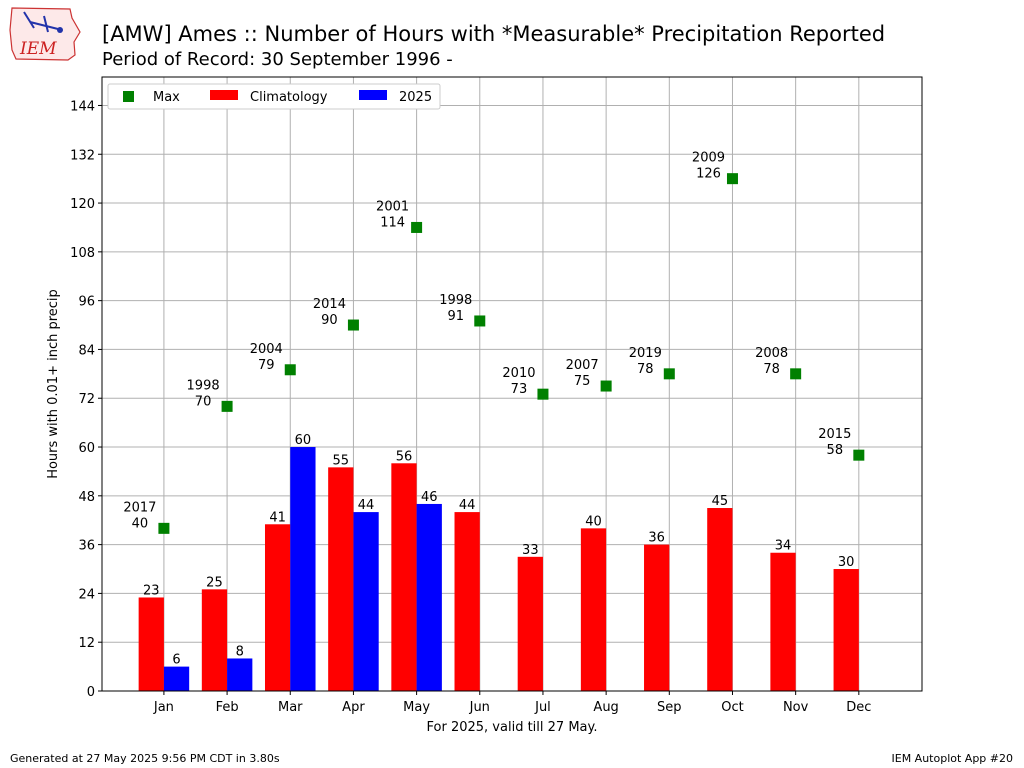 This screenshot has width=1024, height=768. What do you see at coordinates (783, 546) in the screenshot?
I see `climatology-bar-label: 34` at bounding box center [783, 546].